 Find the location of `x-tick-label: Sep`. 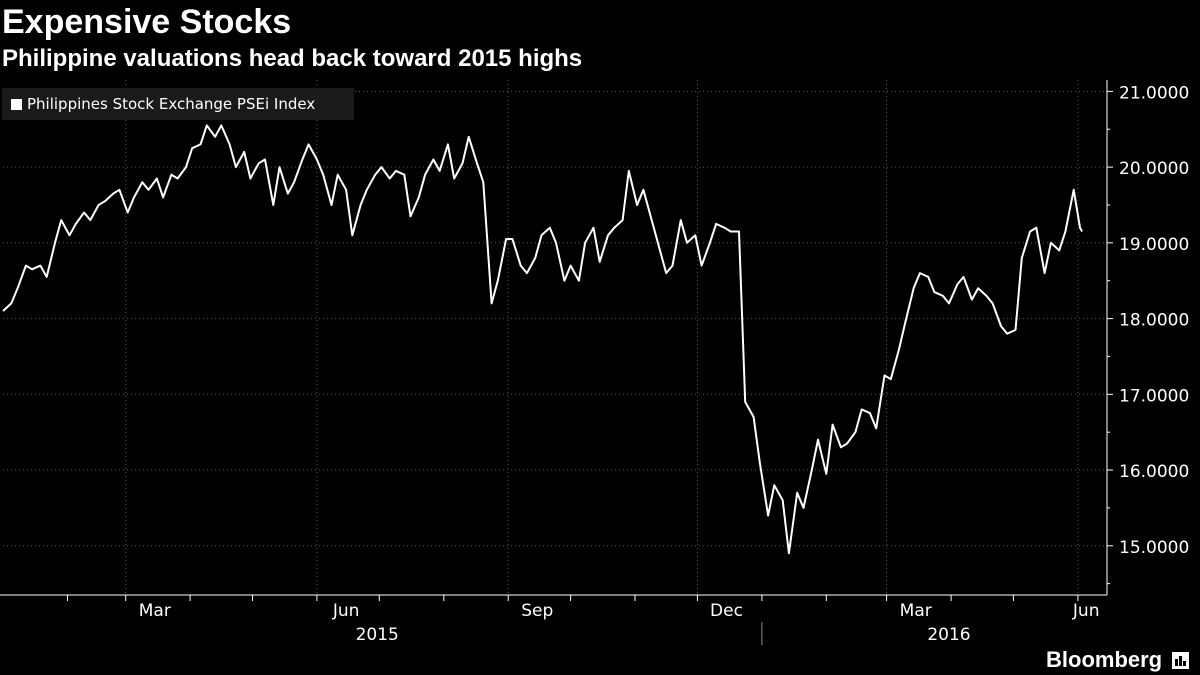

x-tick-label: Sep is located at coordinates (537, 611).